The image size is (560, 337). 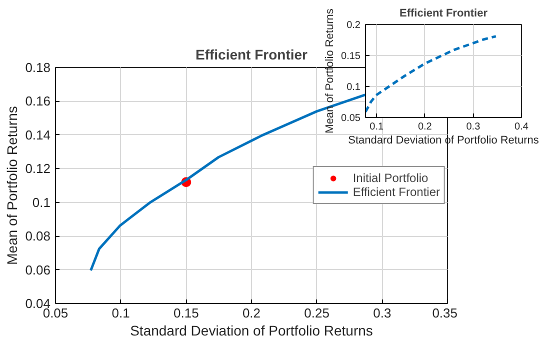 What do you see at coordinates (38, 168) in the screenshot?
I see `y-tick-label: 0.12` at bounding box center [38, 168].